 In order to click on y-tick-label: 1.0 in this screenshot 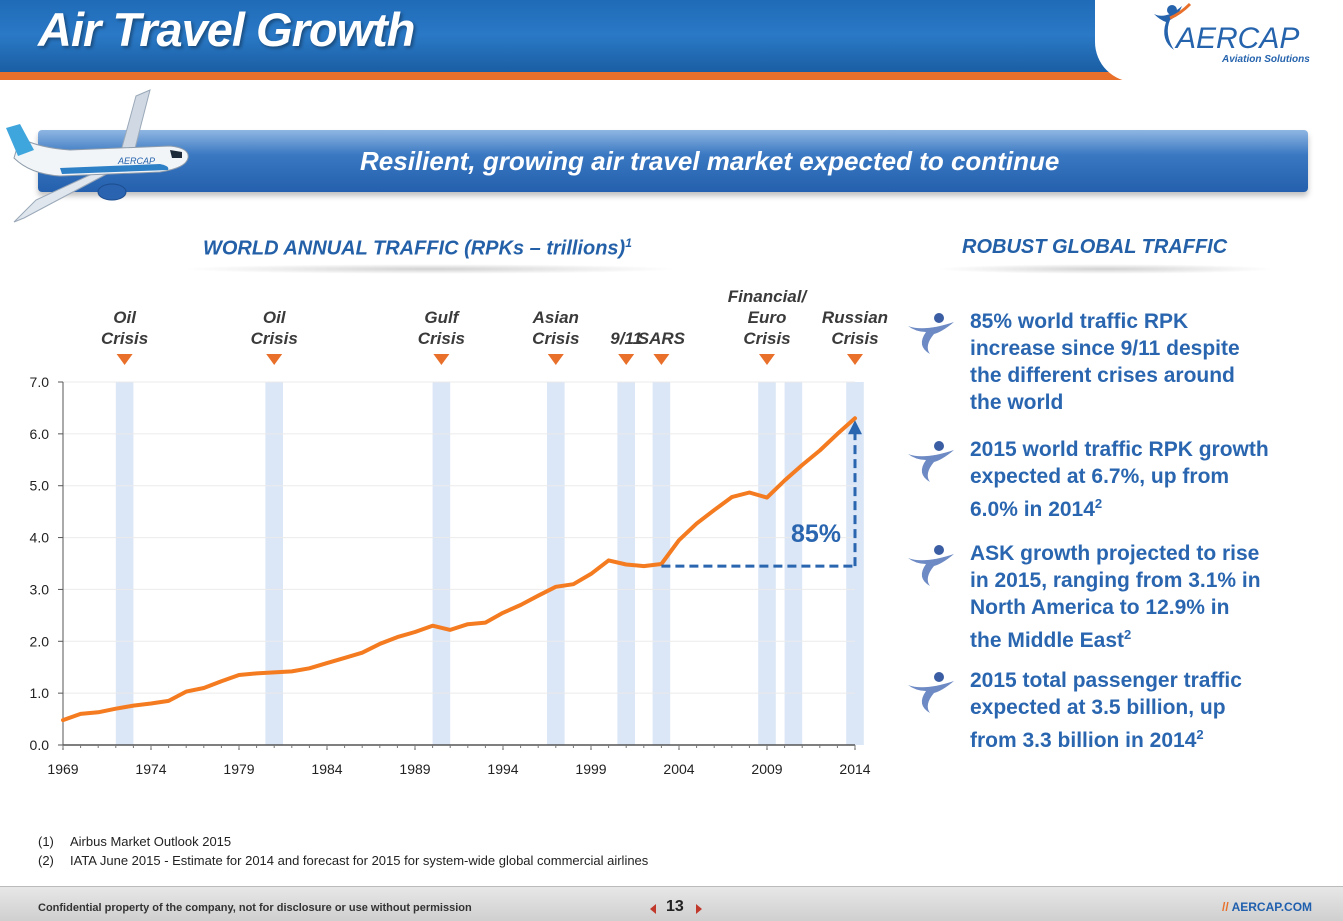, I will do `click(40, 693)`.